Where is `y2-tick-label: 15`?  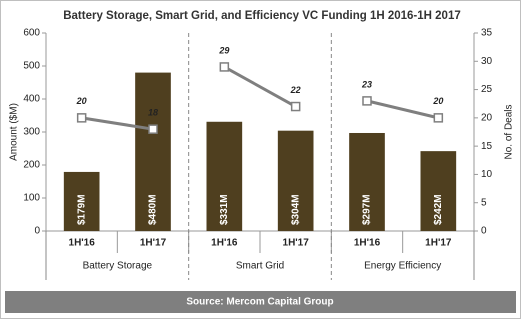 y2-tick-label: 15 is located at coordinates (487, 146).